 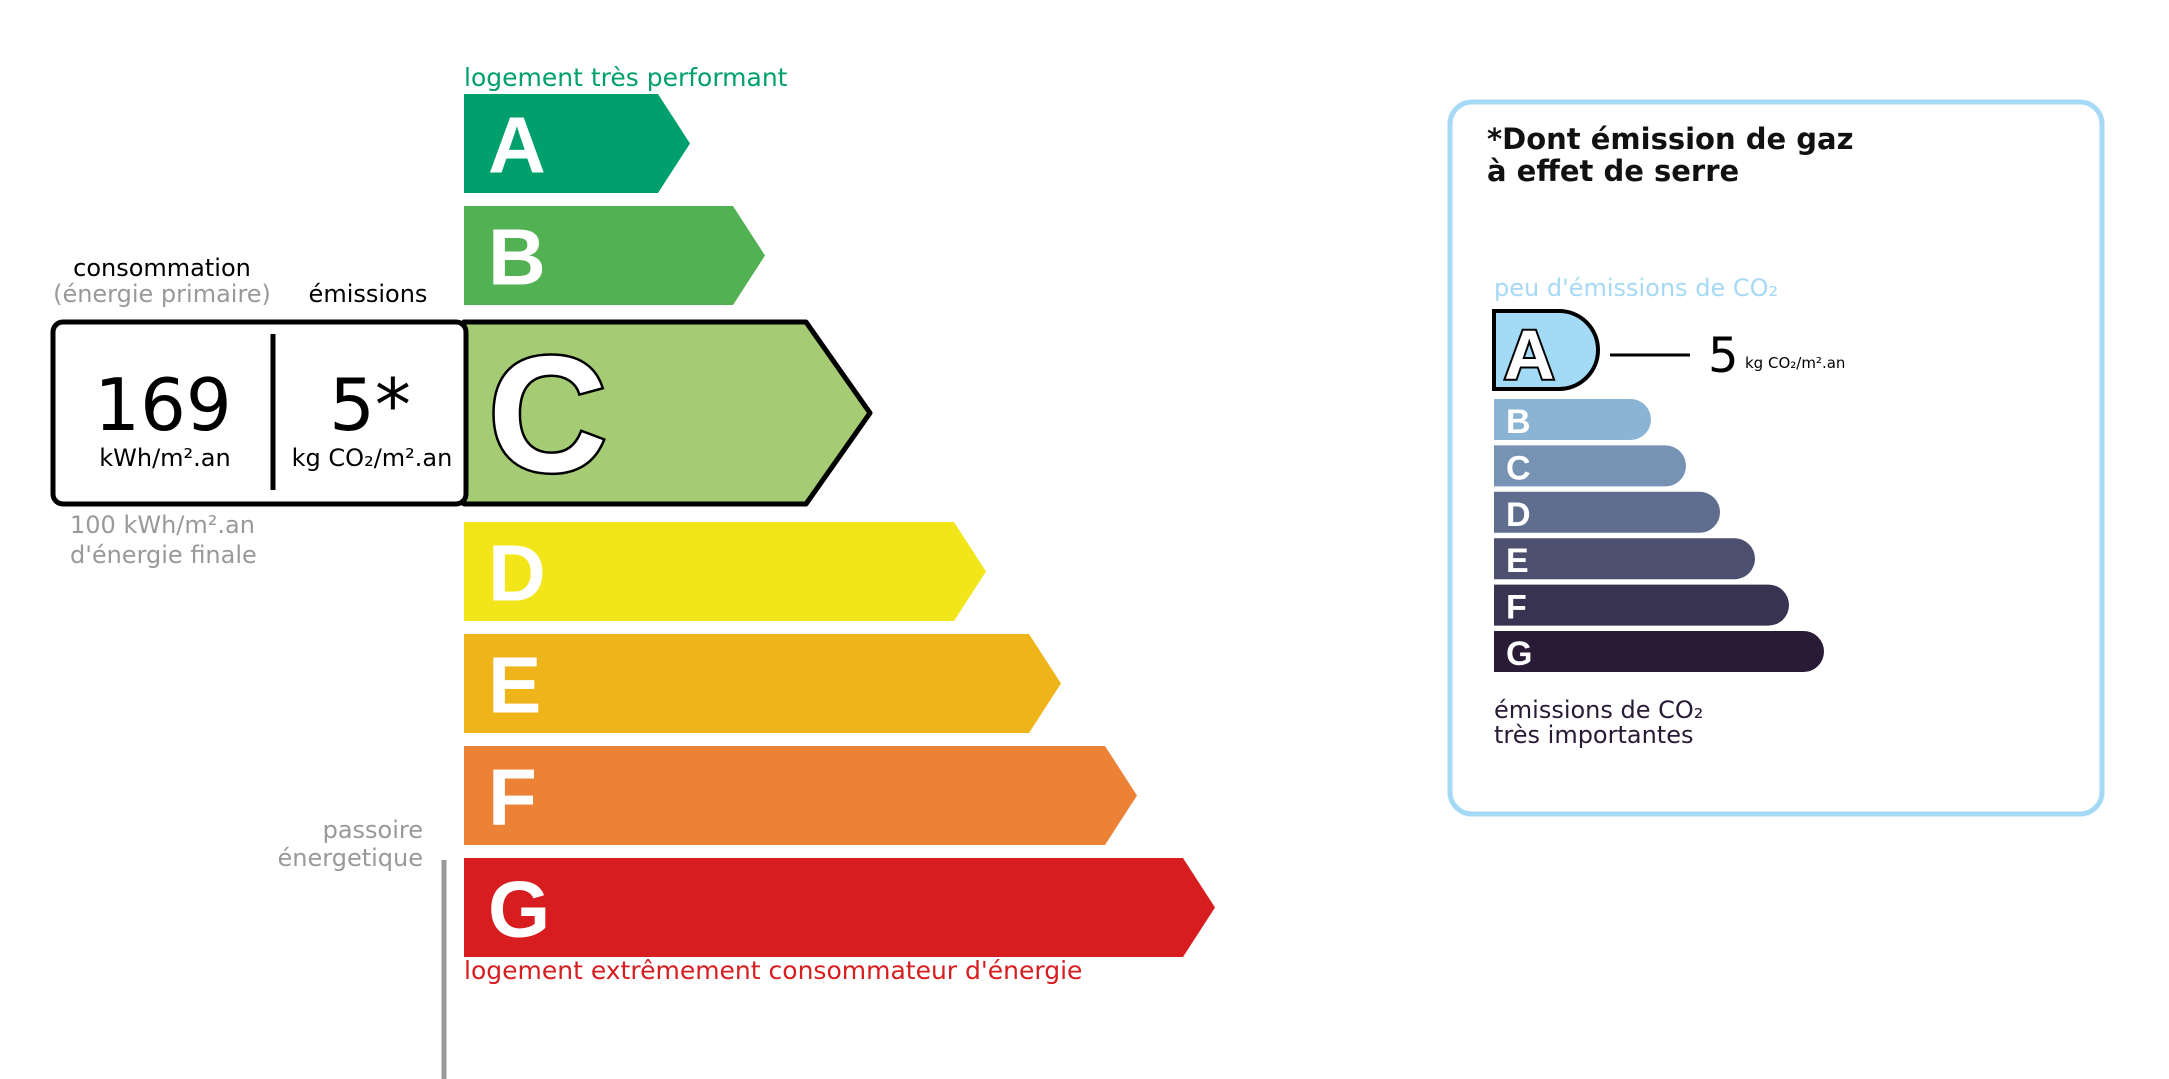 I want to click on energy-class-f: F, so click(x=800, y=795).